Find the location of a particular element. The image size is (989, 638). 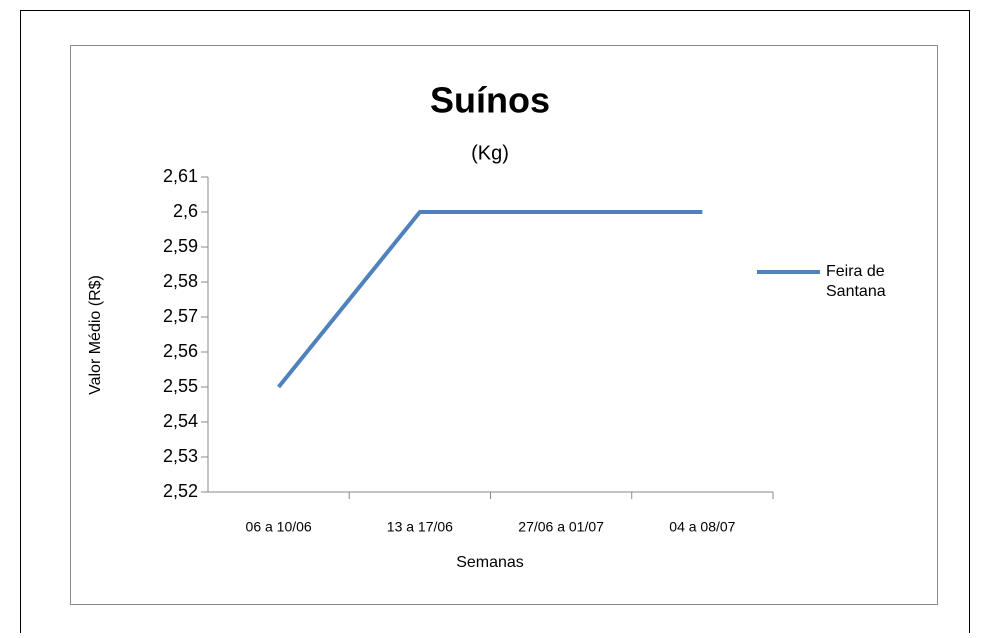

x-tick-label: 13 a 17/06 is located at coordinates (420, 527).